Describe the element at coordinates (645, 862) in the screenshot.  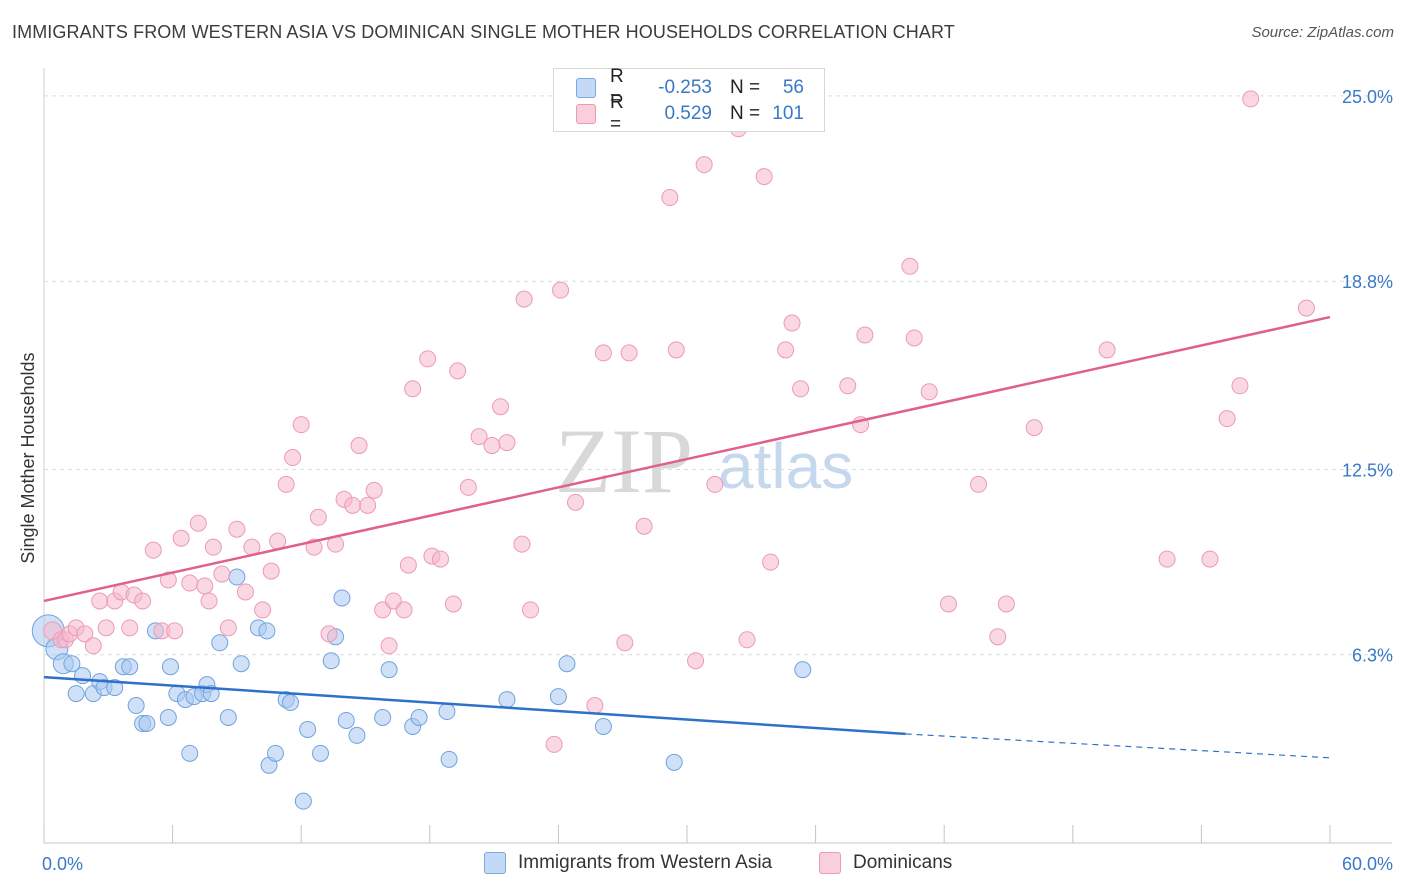
I see `legend-label: Immigrants from Western Asia` at that location.